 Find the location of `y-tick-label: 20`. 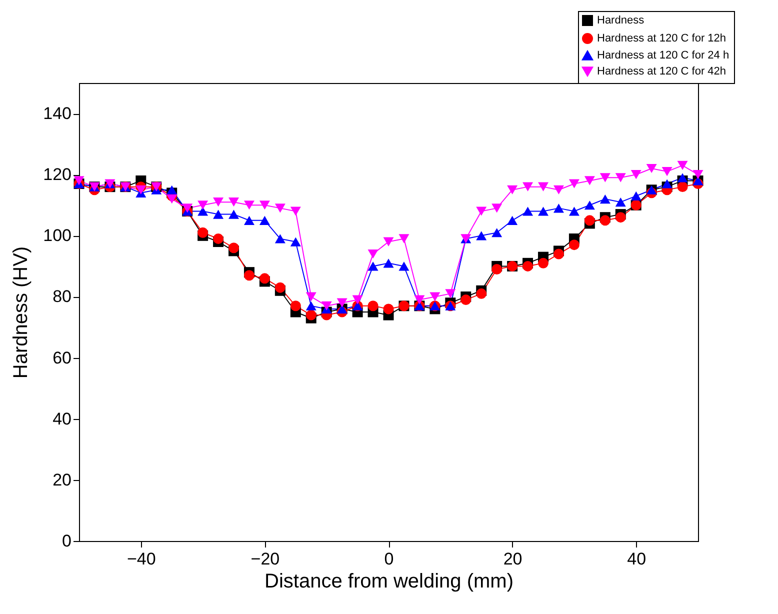

y-tick-label: 20 is located at coordinates (62, 480).